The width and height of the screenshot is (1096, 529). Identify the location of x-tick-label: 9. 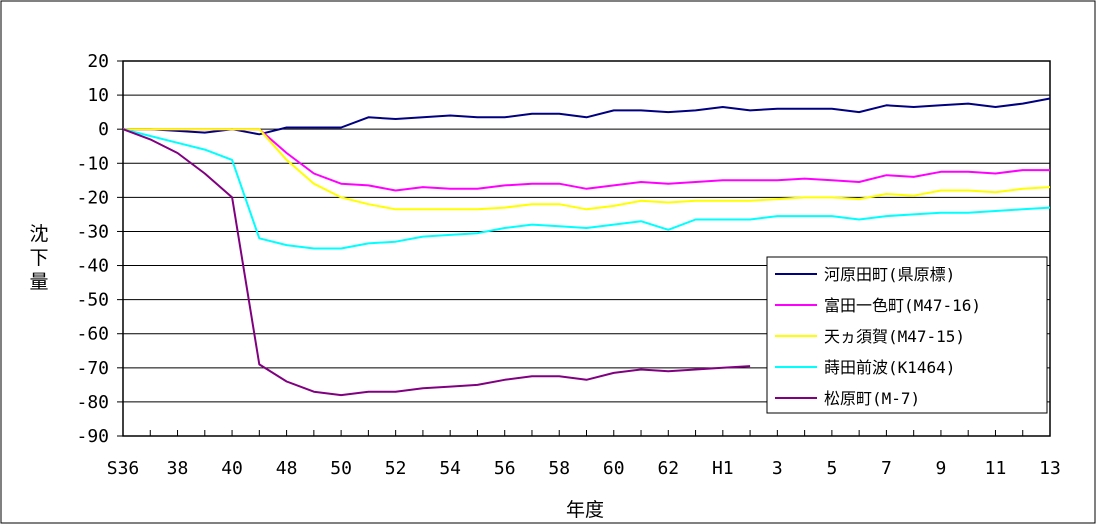
(941, 468).